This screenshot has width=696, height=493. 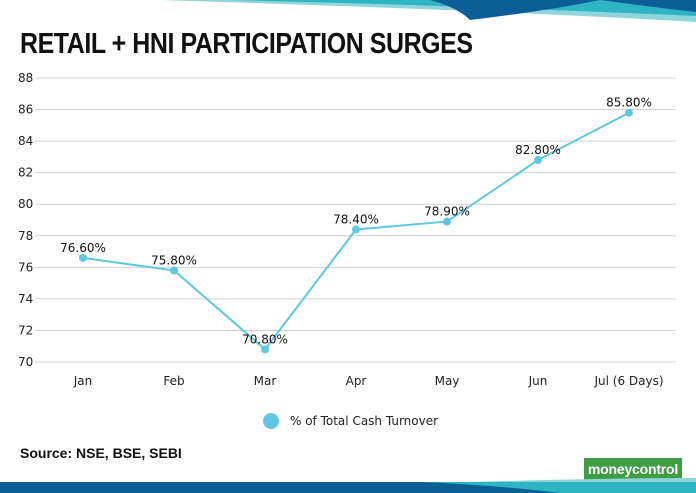 What do you see at coordinates (655, 469) in the screenshot?
I see `logo-text-control: control` at bounding box center [655, 469].